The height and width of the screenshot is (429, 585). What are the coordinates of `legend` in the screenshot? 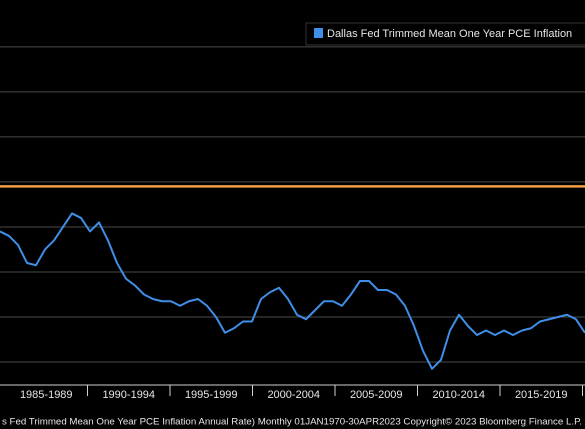 It's located at (445, 34).